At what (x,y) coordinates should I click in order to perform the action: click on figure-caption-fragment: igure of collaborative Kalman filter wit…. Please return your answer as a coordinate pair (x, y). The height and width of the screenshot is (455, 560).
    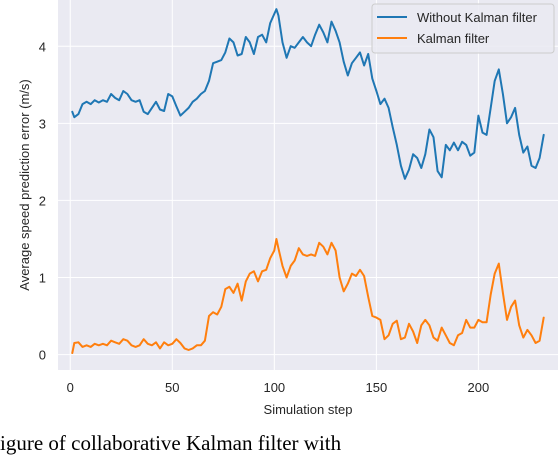
    Looking at the image, I should click on (171, 443).